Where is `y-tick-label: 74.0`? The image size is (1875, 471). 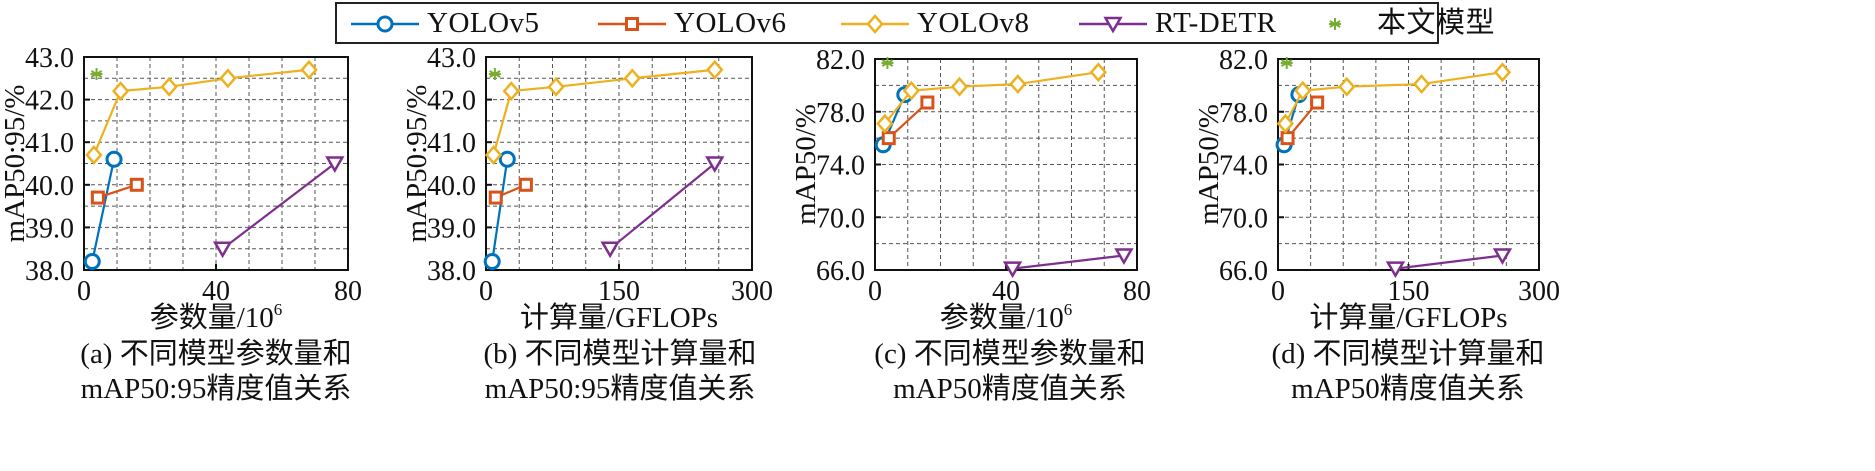
y-tick-label: 74.0 is located at coordinates (1243, 166).